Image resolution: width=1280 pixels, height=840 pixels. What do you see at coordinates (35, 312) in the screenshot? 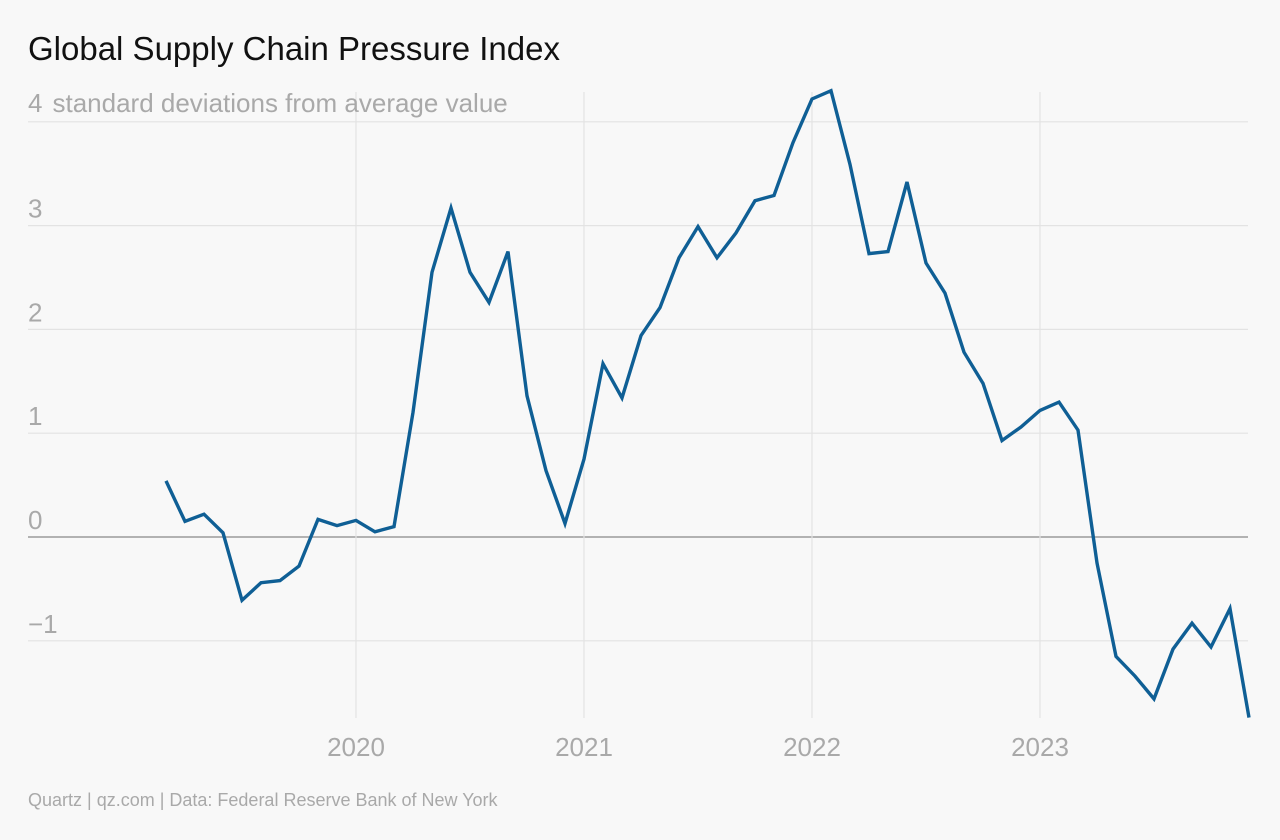
I see `y-tick-label: 2` at bounding box center [35, 312].